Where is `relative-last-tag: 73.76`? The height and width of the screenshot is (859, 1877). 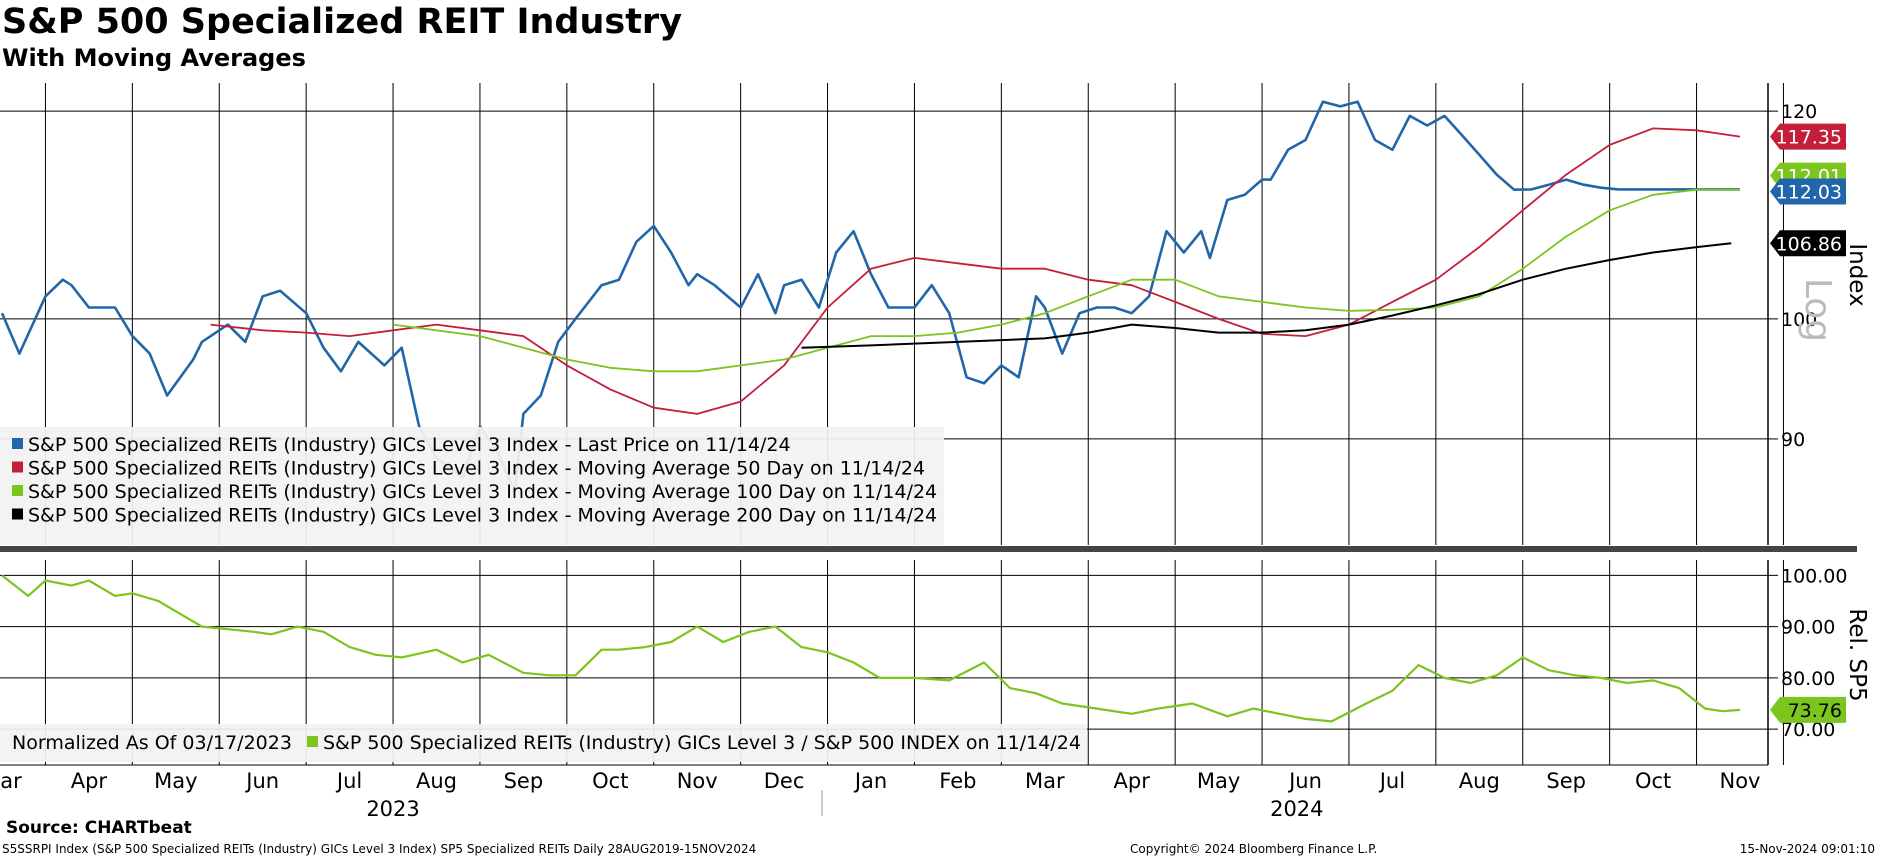 relative-last-tag: 73.76 is located at coordinates (1808, 709).